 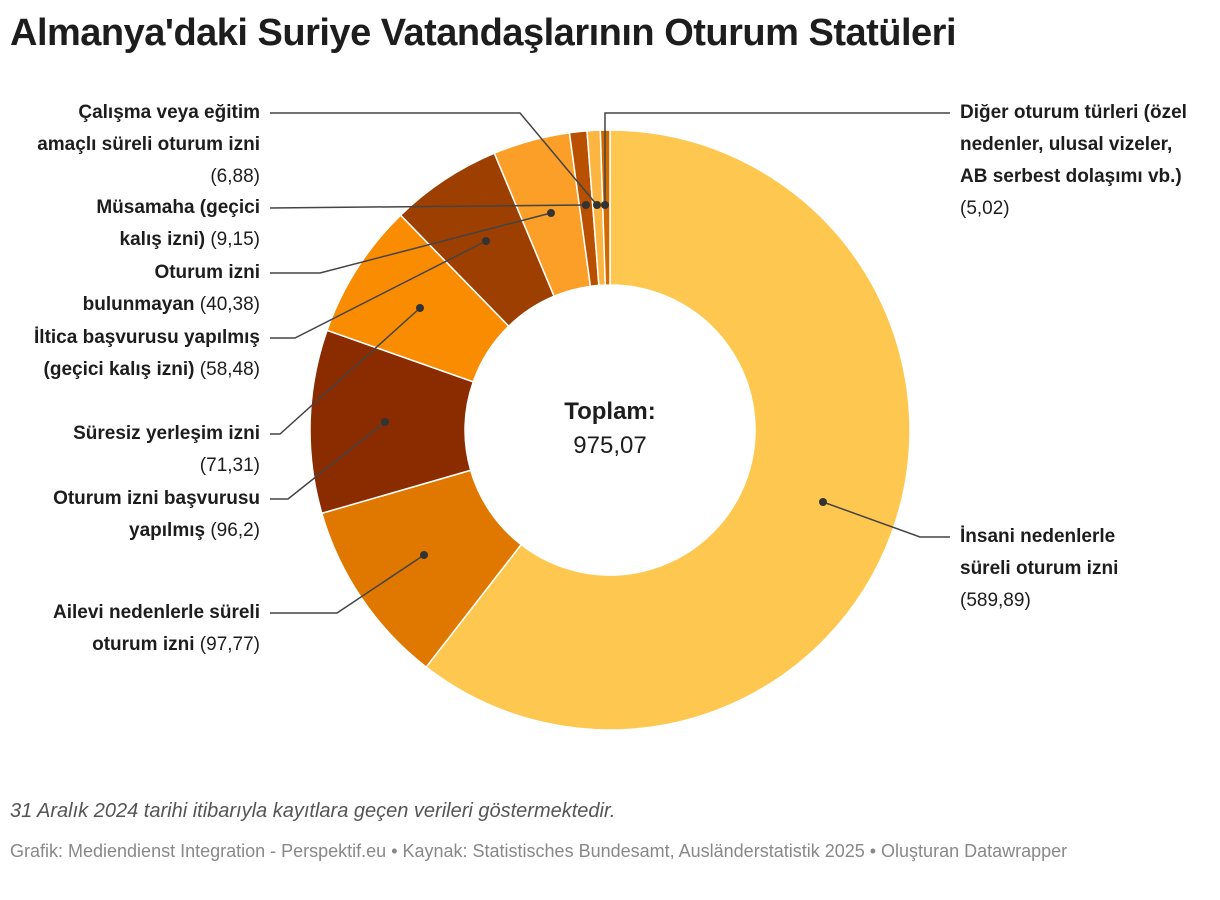 I want to click on label-value: (71,31), so click(x=229, y=465).